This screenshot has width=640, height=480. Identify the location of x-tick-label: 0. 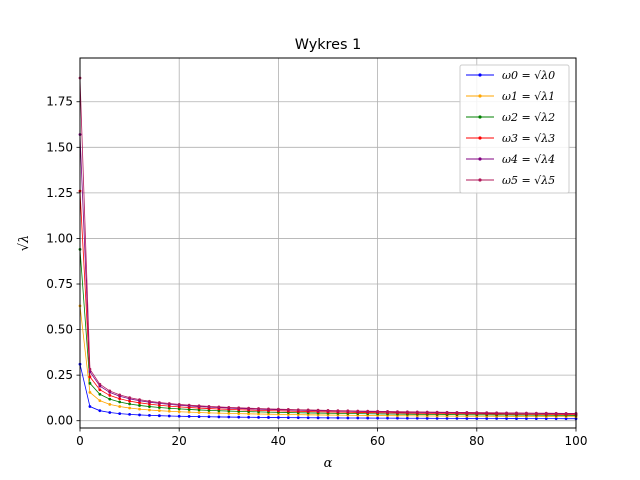
(80, 441).